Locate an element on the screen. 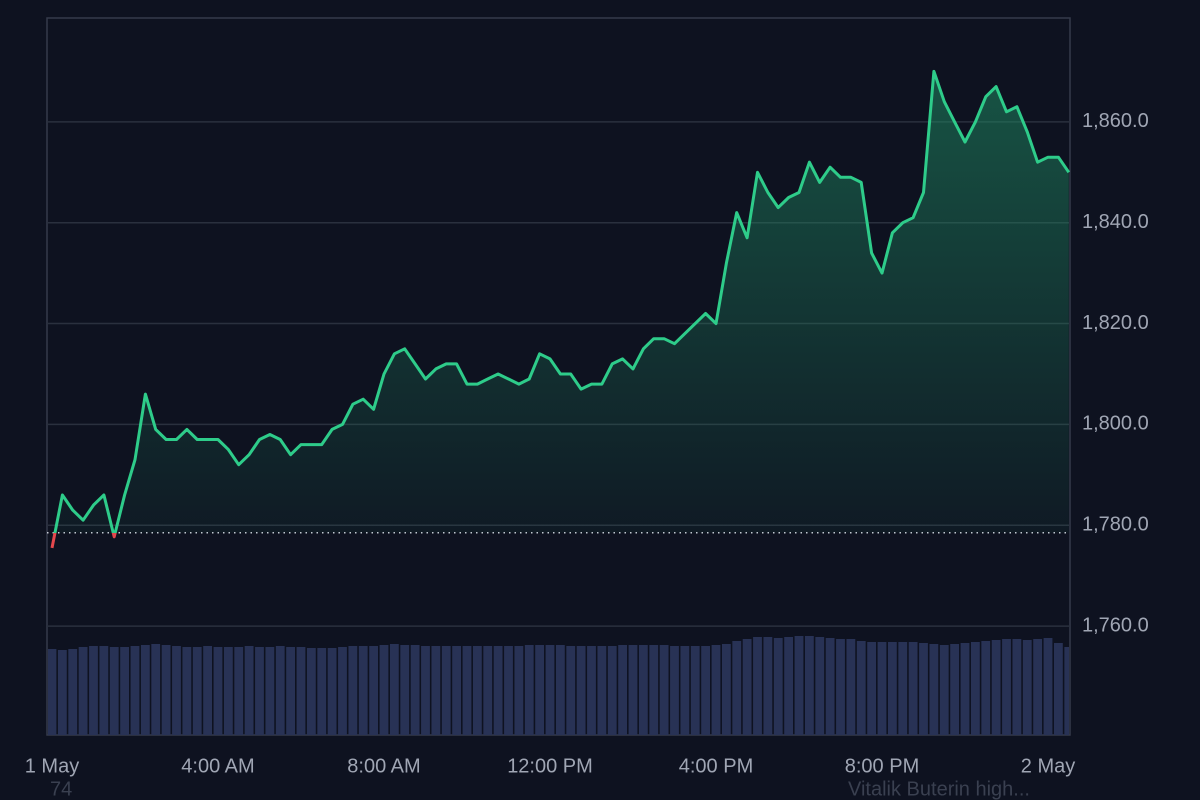 The height and width of the screenshot is (800, 1200). x-tick-label: 2 May is located at coordinates (1048, 766).